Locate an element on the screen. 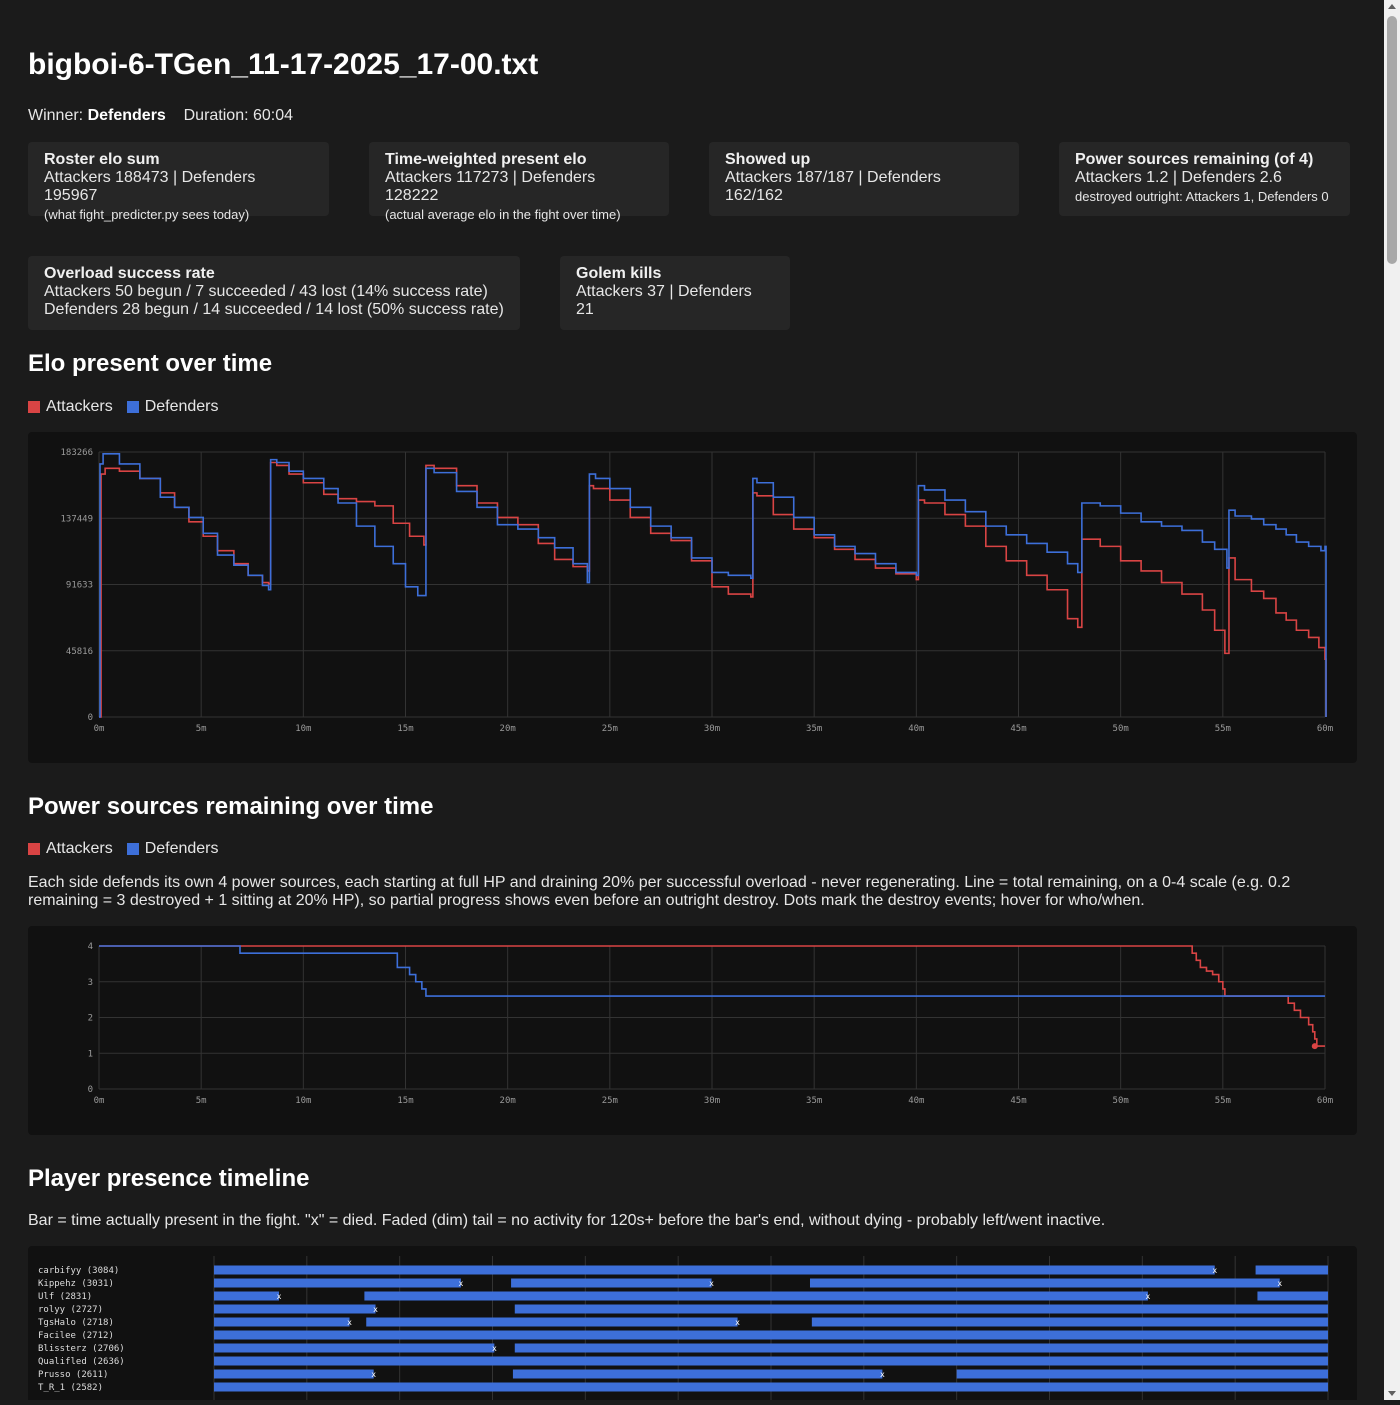 This screenshot has height=1405, width=1400. duration-label: Duration: is located at coordinates (216, 115).